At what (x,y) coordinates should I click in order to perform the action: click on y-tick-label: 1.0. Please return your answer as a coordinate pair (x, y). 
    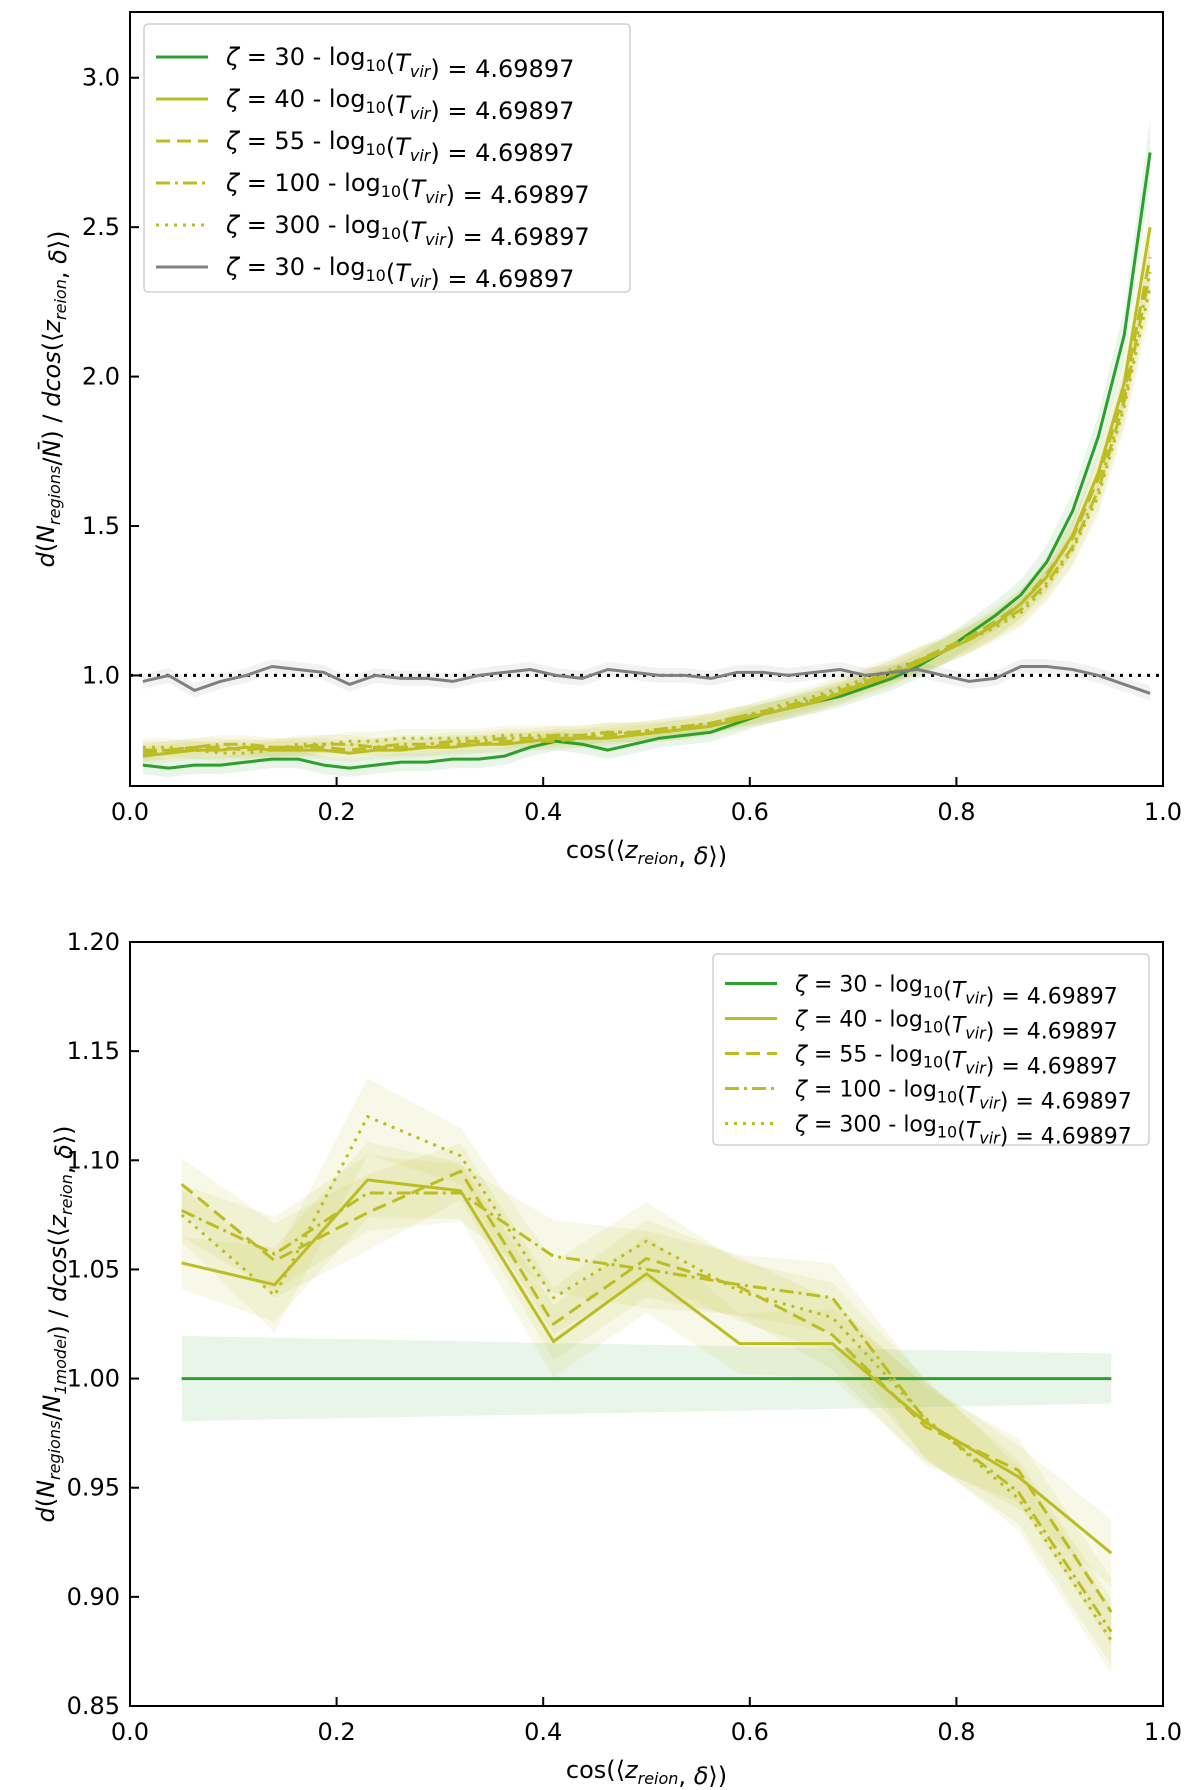
    Looking at the image, I should click on (101, 675).